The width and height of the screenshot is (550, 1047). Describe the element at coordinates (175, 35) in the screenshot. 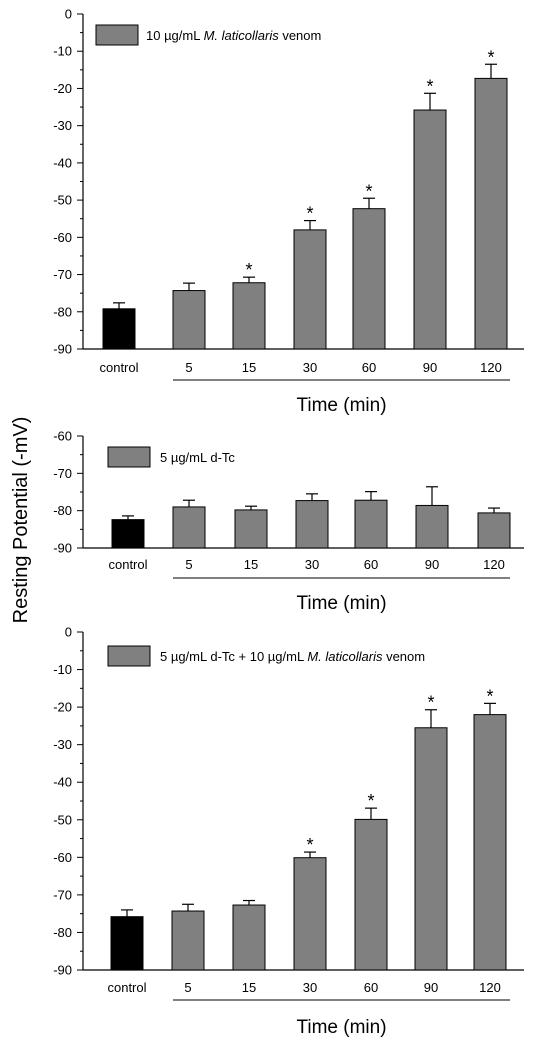

I see `legend-label-part: 10 µg/mL` at that location.